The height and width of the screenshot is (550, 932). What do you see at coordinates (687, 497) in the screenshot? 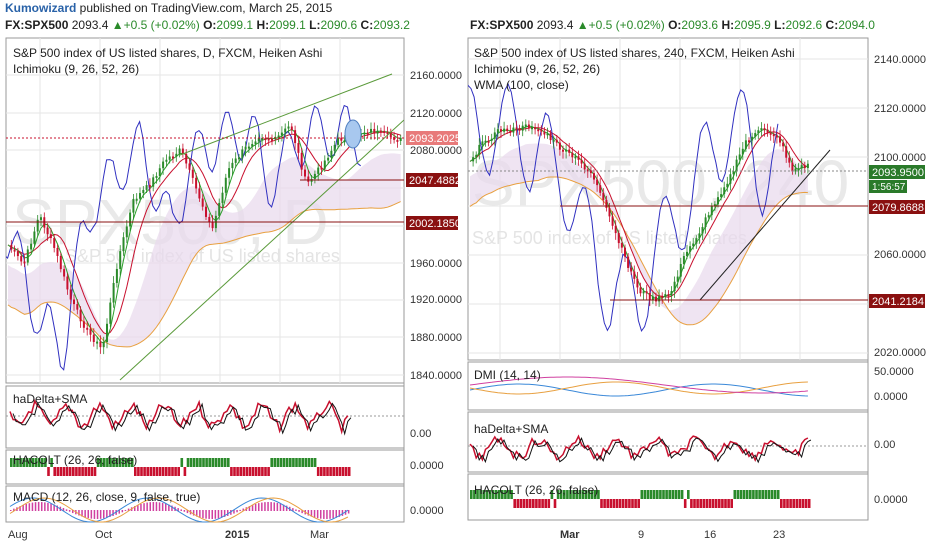
I see `right-hacolt-panel: HACOLT (26, 26, false) 0.0000` at bounding box center [687, 497].